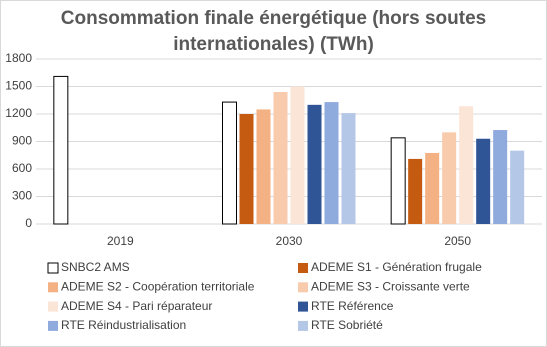 Image resolution: width=547 pixels, height=347 pixels. What do you see at coordinates (22, 141) in the screenshot?
I see `y-tick-label: 900` at bounding box center [22, 141].